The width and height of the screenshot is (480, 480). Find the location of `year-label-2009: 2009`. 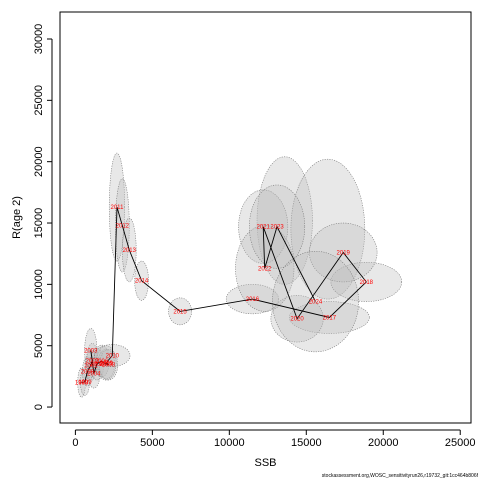

year-label-2009: 2009 is located at coordinates (107, 364).